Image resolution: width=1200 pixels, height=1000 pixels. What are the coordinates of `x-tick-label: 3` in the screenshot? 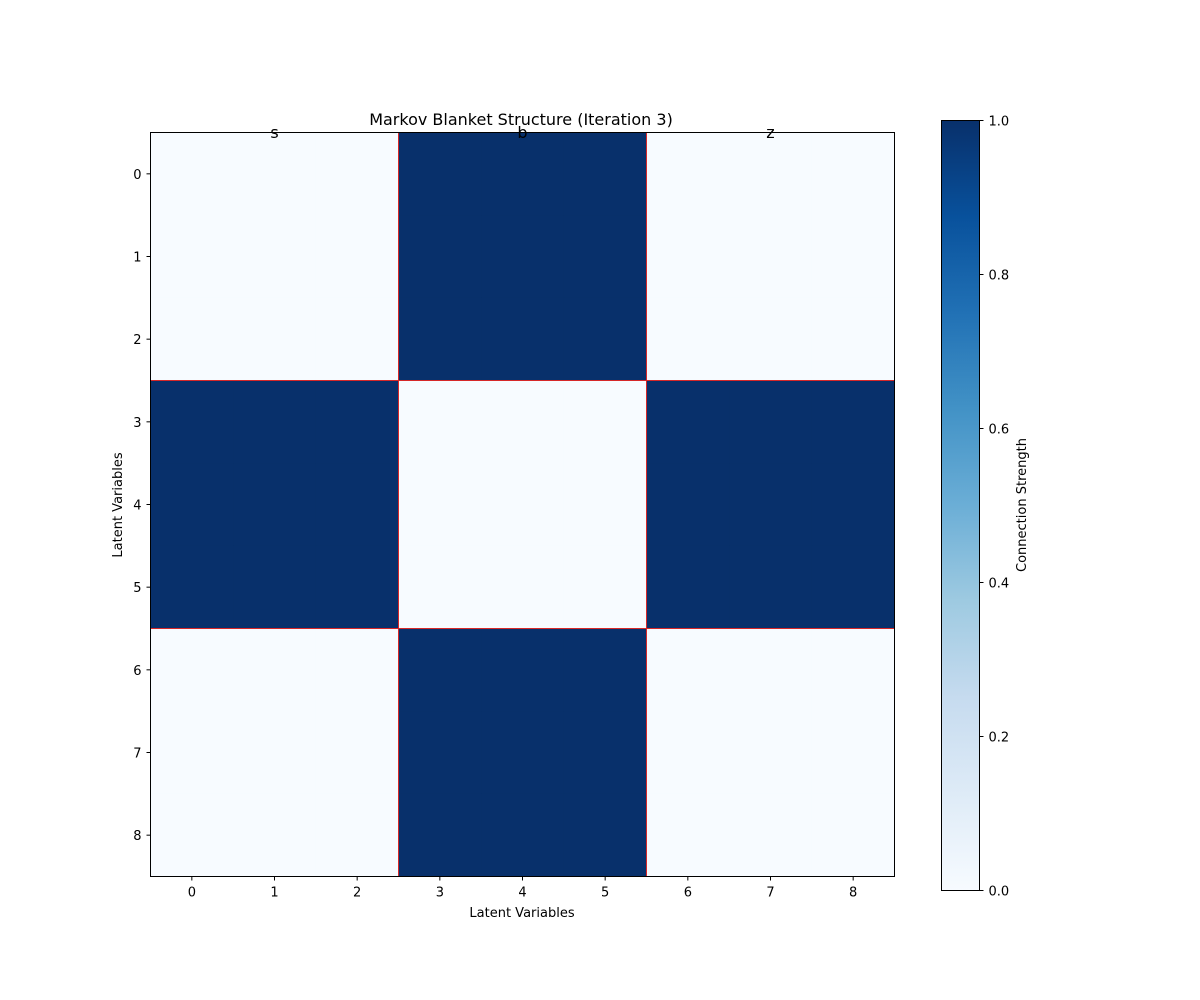 It's located at (440, 893).